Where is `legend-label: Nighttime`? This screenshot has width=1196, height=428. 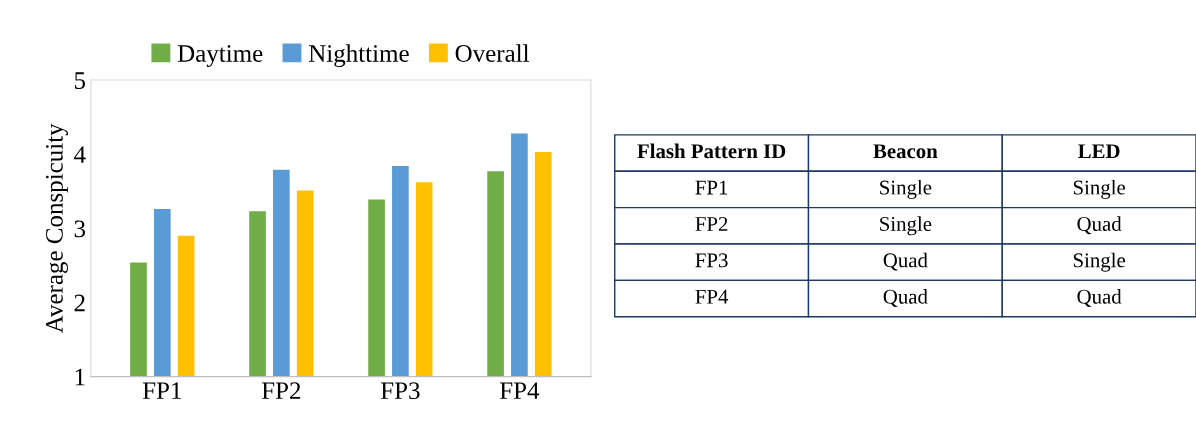
legend-label: Nighttime is located at coordinates (358, 56).